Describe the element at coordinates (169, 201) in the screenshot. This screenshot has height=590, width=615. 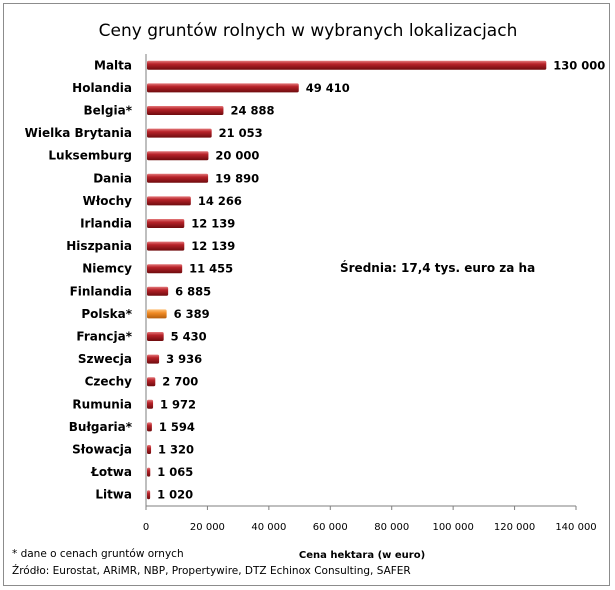
I see `bar-wlochy` at that location.